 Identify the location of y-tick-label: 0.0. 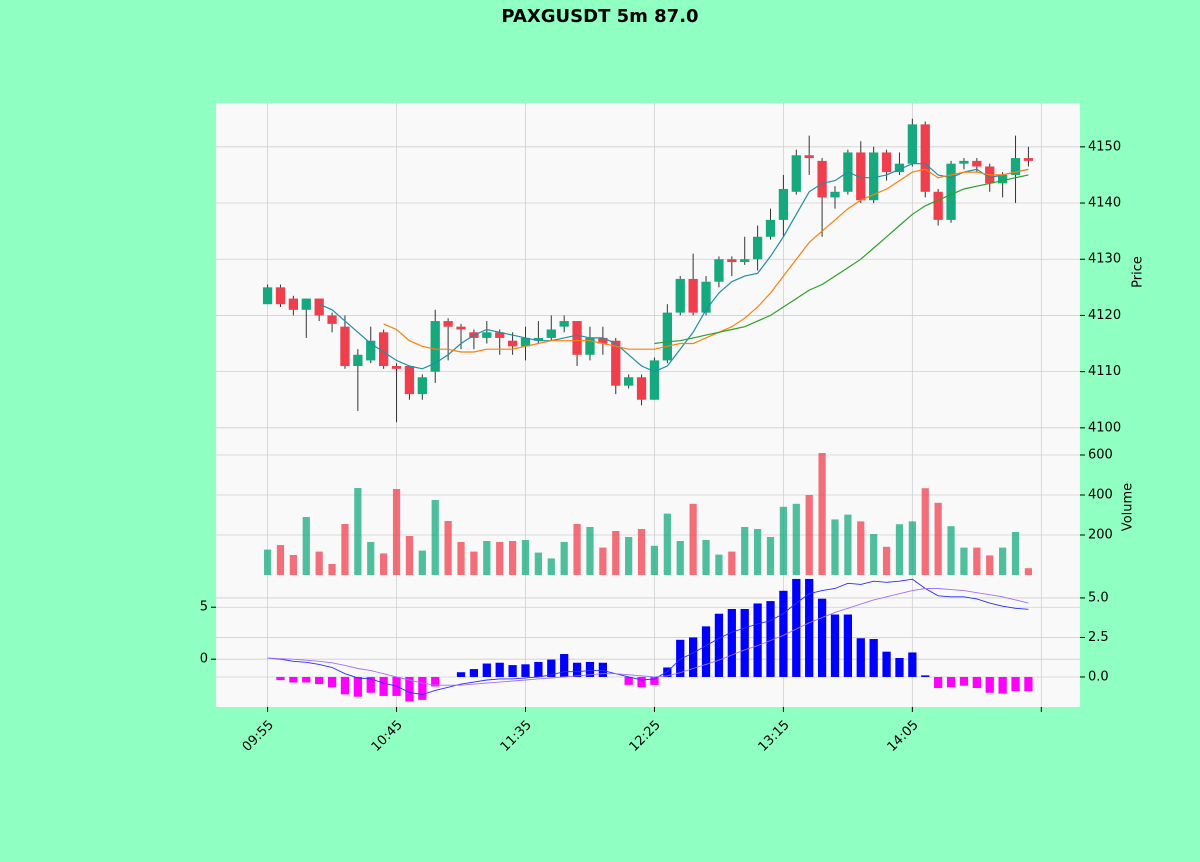
(1098, 676).